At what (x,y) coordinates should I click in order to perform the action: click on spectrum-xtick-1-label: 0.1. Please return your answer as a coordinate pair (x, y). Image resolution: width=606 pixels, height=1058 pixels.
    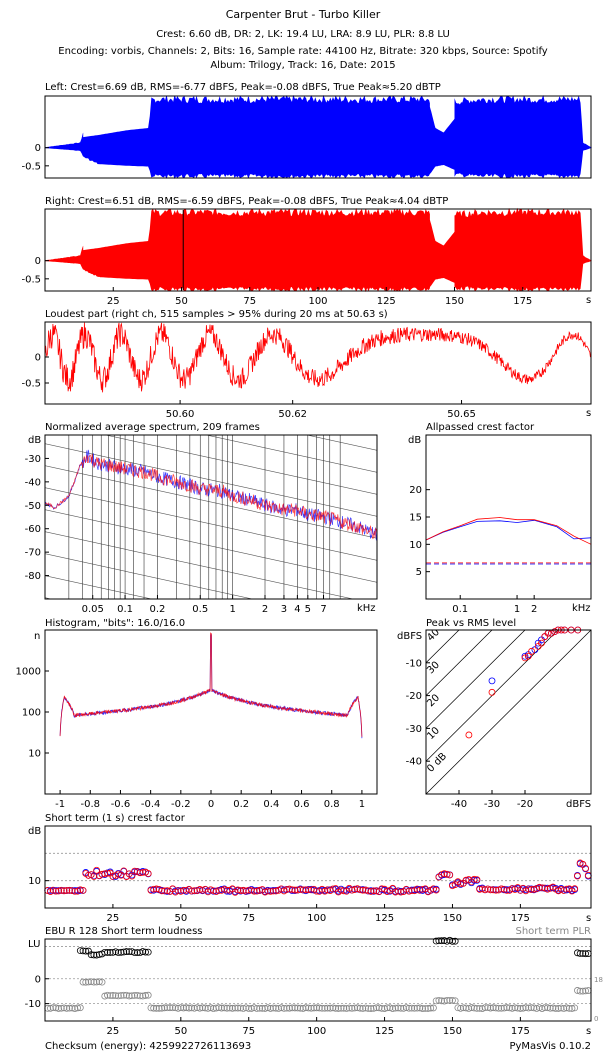
    Looking at the image, I should click on (125, 609).